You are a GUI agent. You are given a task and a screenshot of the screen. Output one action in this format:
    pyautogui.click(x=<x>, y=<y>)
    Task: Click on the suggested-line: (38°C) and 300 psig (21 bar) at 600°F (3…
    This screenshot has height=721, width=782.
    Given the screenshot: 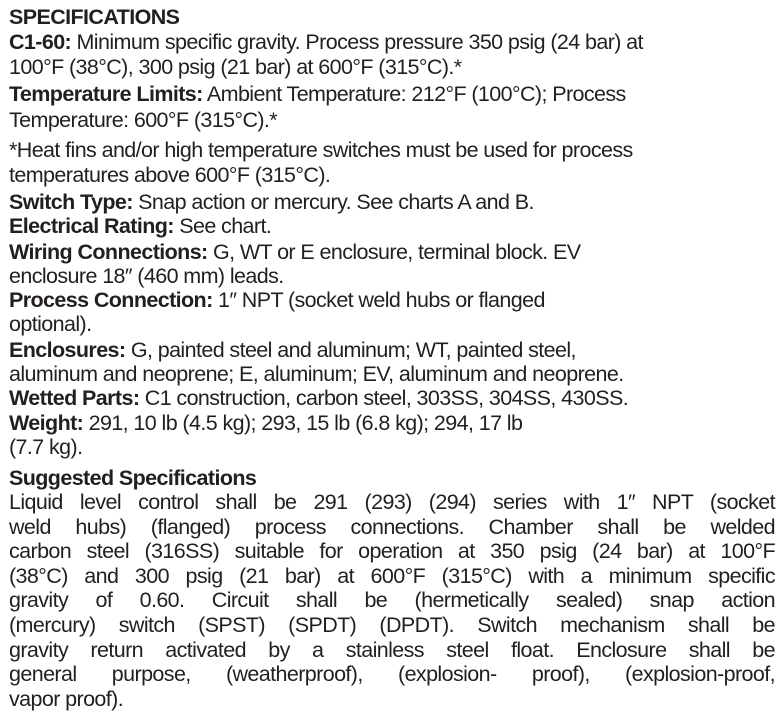 What is the action you would take?
    pyautogui.click(x=392, y=575)
    